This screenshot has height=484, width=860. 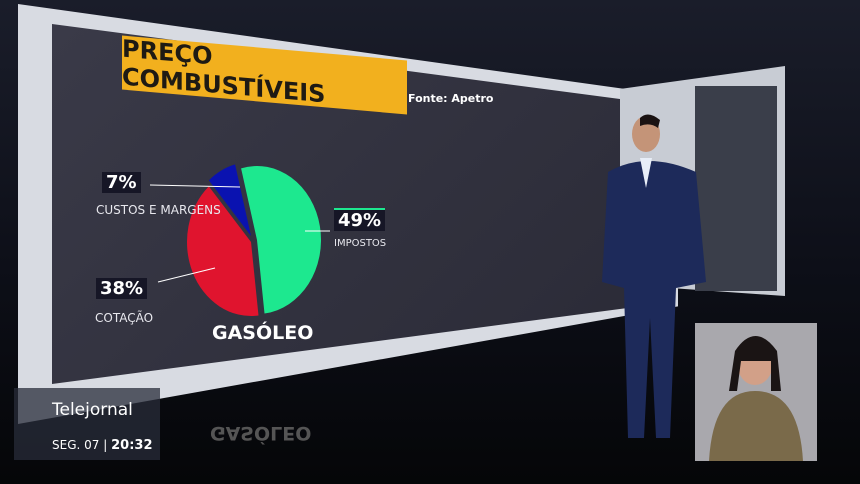 I want to click on chart-subtitle: GASÓLEO, so click(x=263, y=333).